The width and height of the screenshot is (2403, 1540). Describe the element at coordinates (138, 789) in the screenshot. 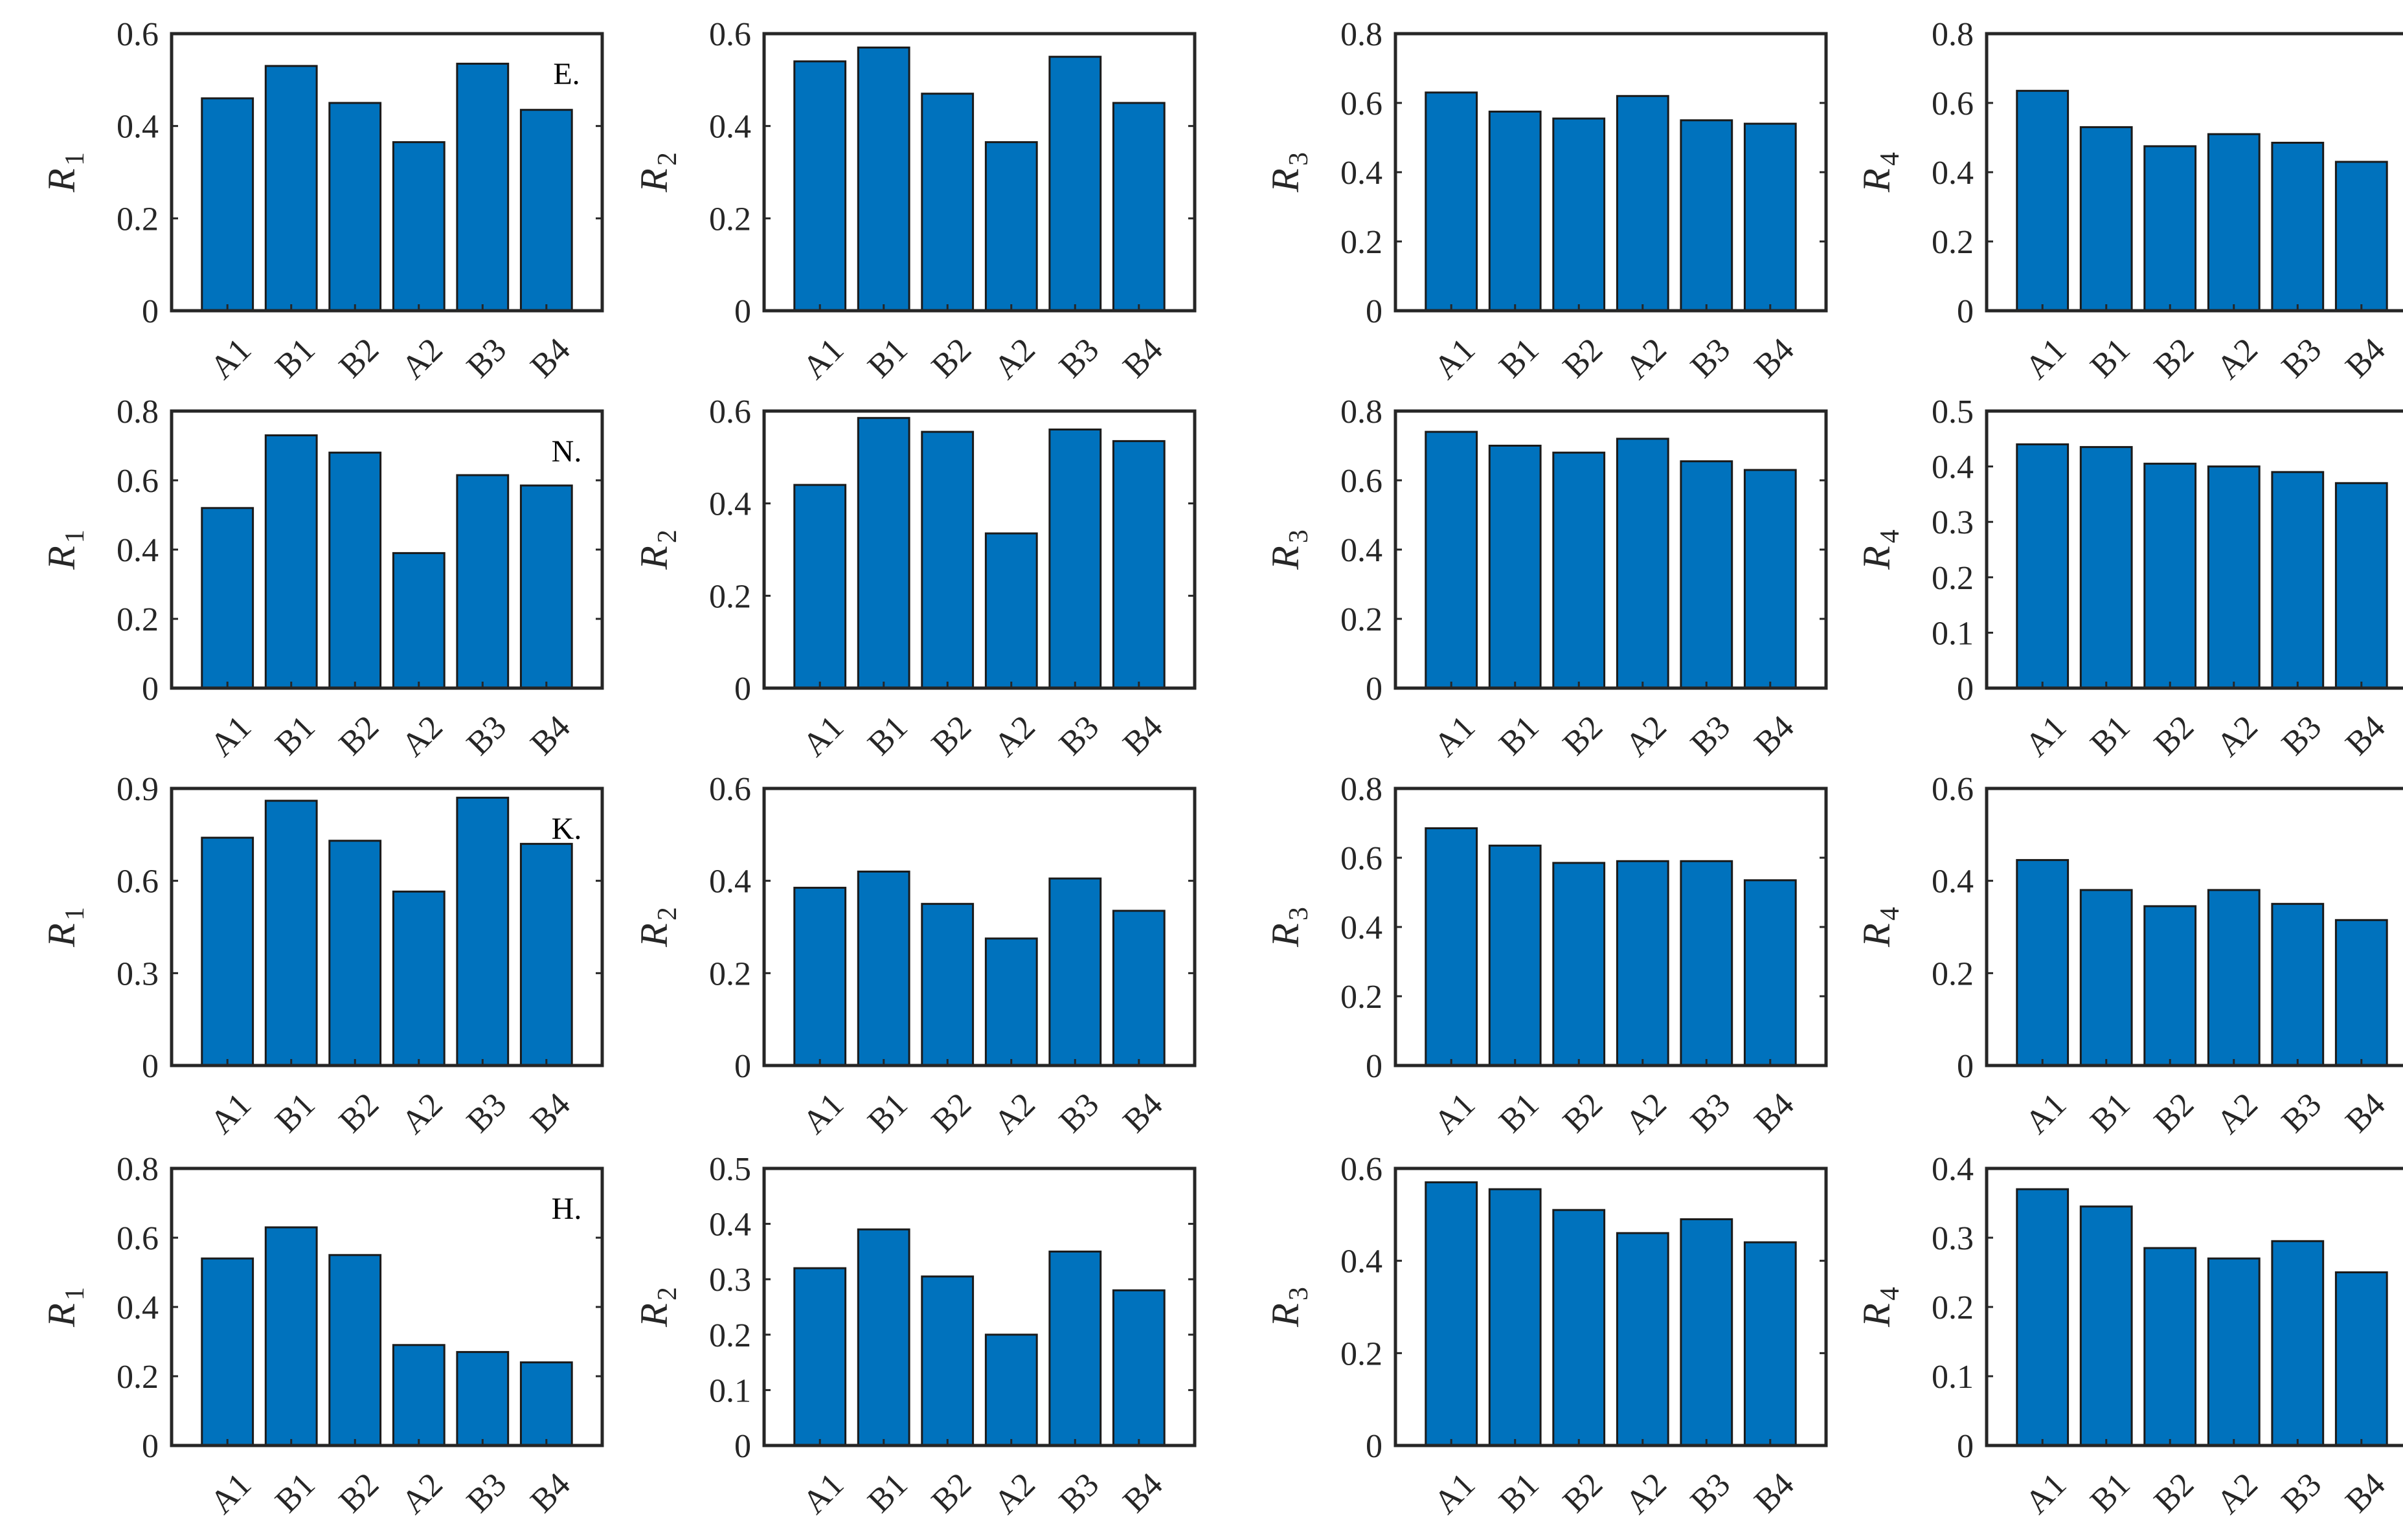

I see `y-tick-label: 0.9` at that location.